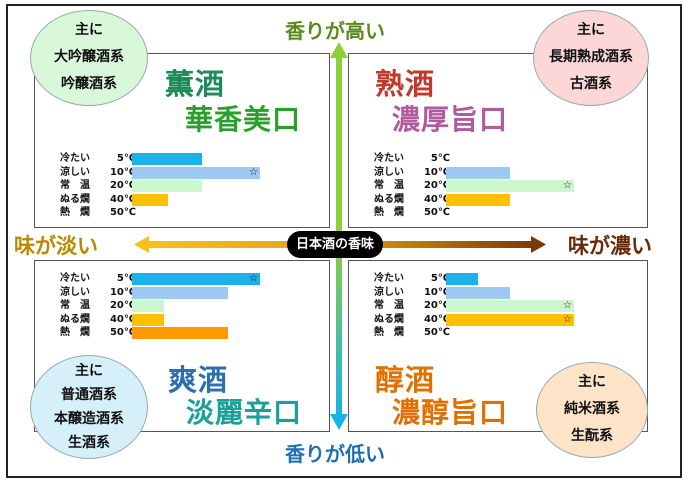 The width and height of the screenshot is (690, 487). What do you see at coordinates (335, 31) in the screenshot?
I see `axis-top-label: 香りが高い` at bounding box center [335, 31].